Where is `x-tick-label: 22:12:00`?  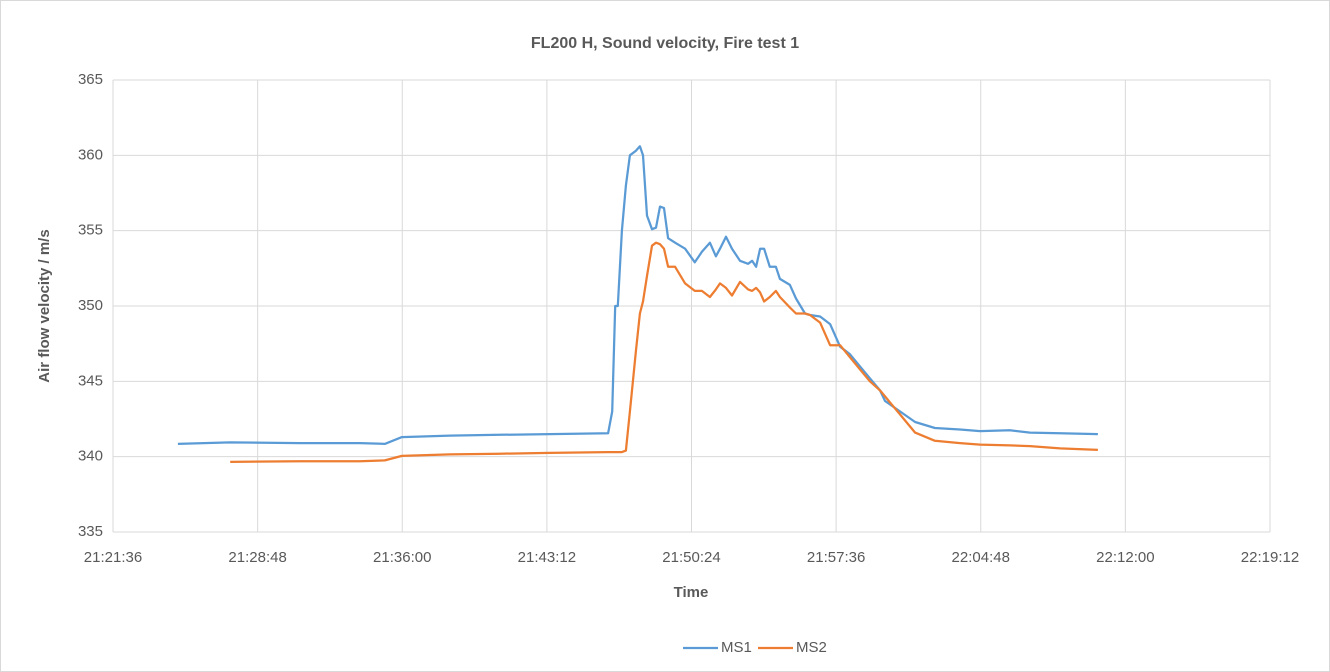 x-tick-label: 22:12:00 is located at coordinates (1125, 557).